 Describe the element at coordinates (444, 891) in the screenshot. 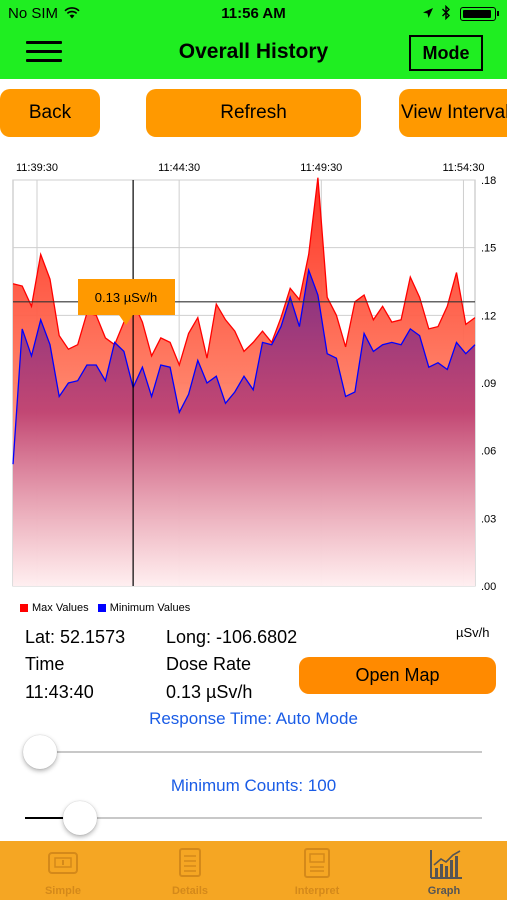

I see `tab-graph-label: Graph` at that location.